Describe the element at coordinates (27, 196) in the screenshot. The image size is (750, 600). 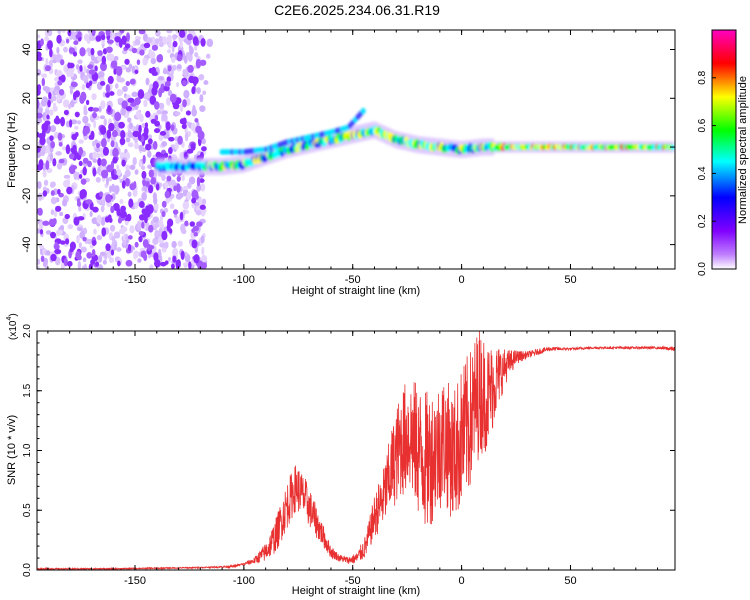
I see `y-tick-label: -20` at that location.